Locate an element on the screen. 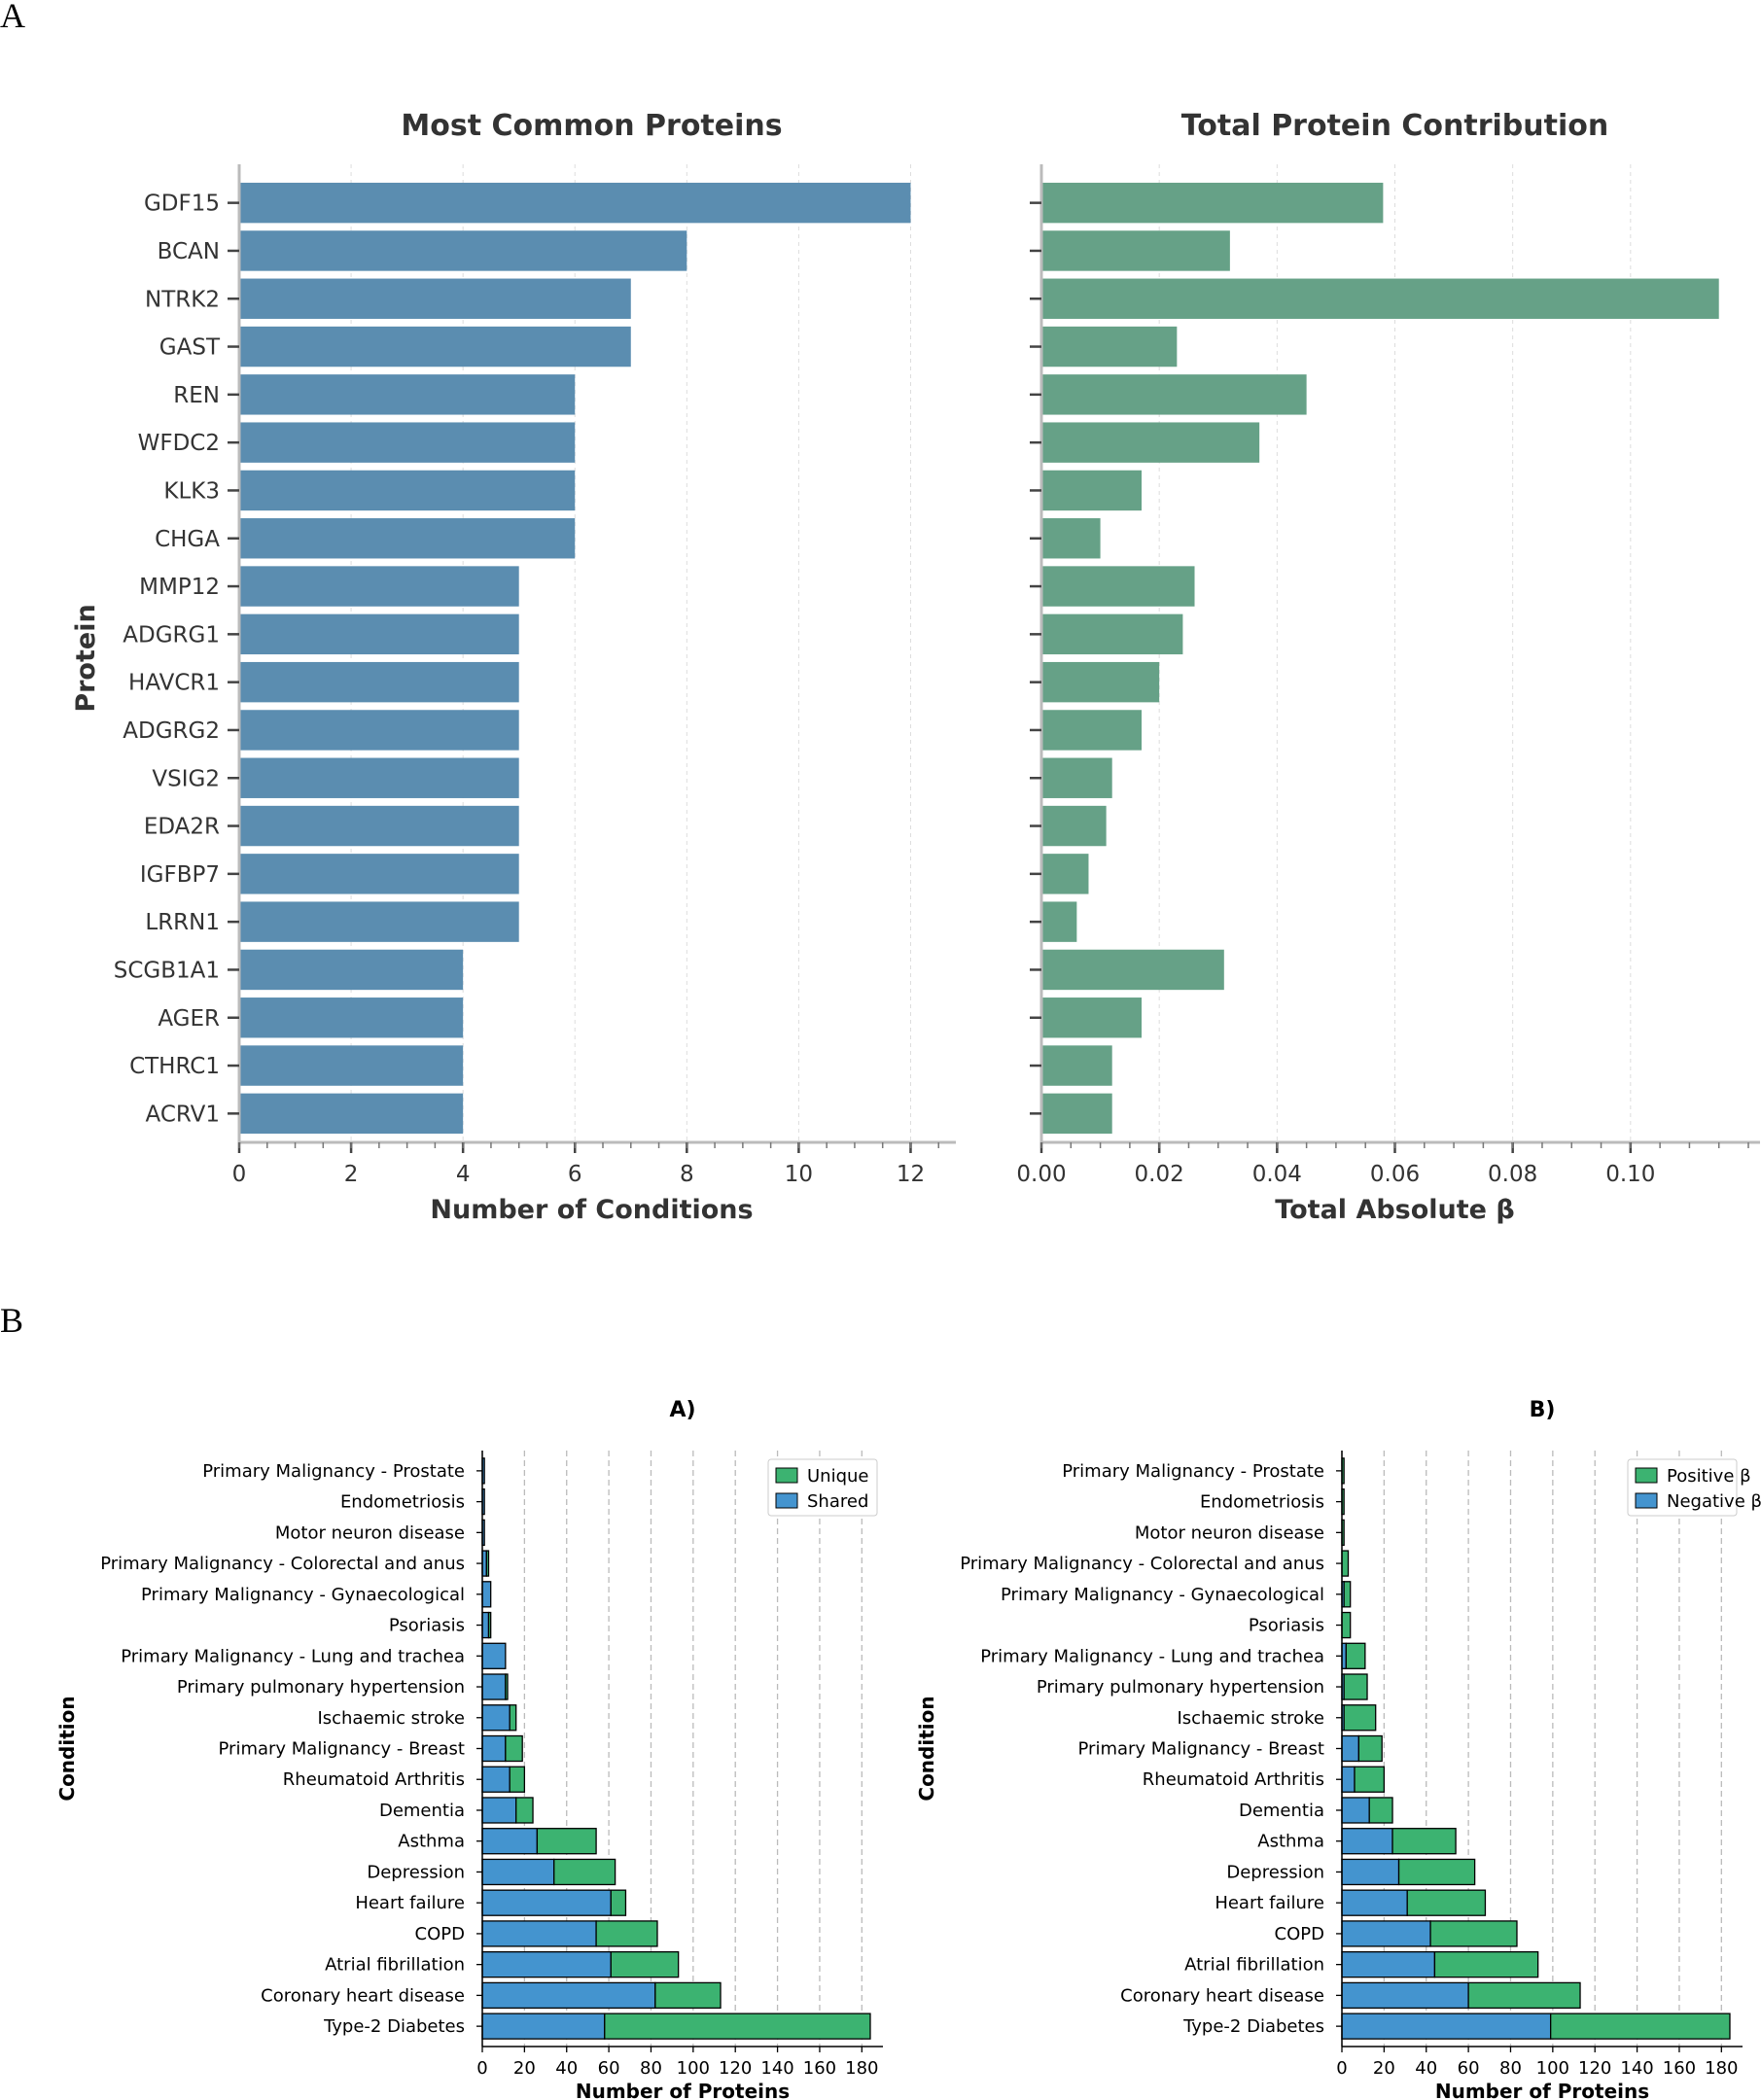 This screenshot has width=1761, height=2100. bar-cthrc1 is located at coordinates (1076, 1065).